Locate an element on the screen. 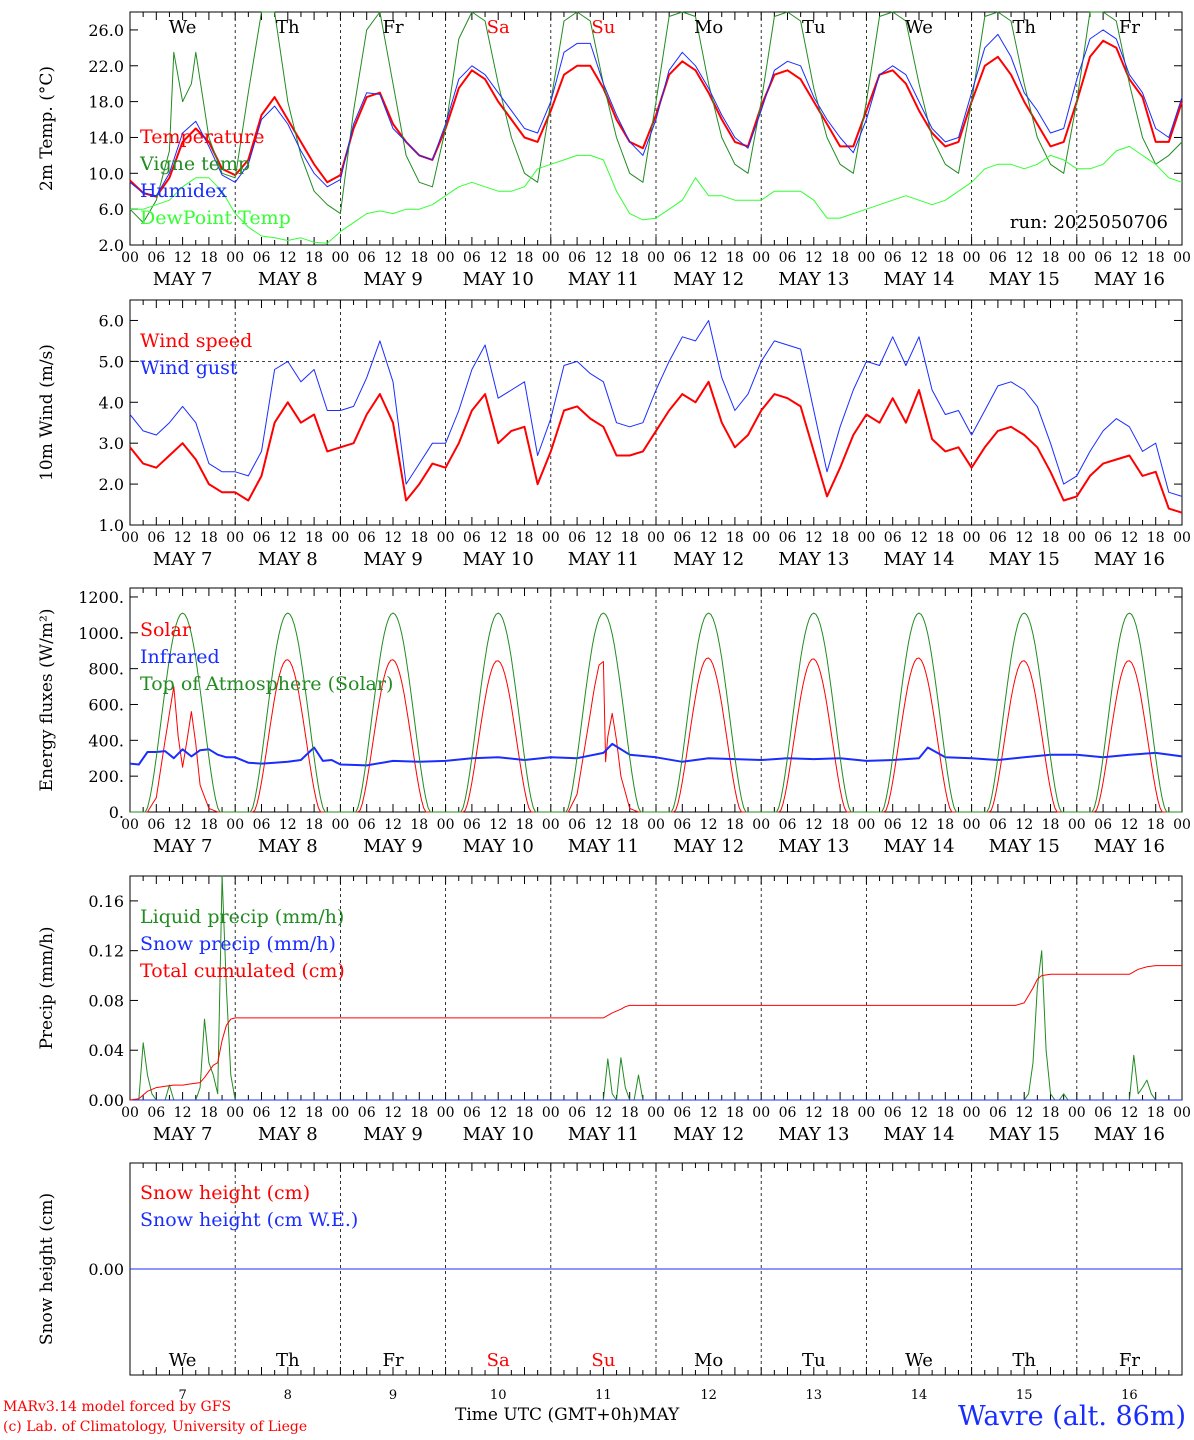  y-tick-label: 4.0 is located at coordinates (111, 402).